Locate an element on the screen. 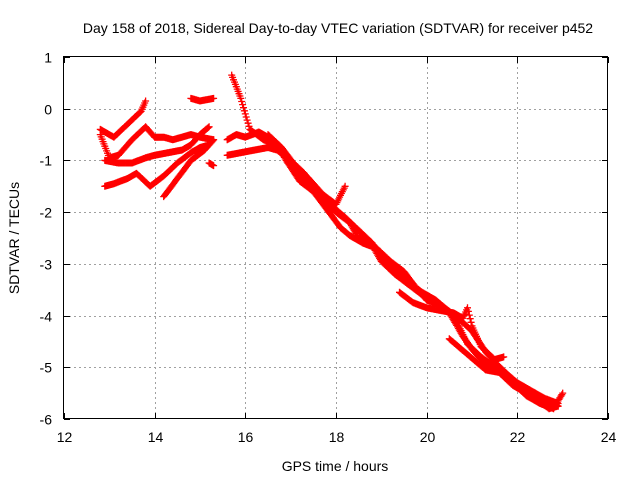 This screenshot has height=480, width=640. series-track-f is located at coordinates (202, 99).